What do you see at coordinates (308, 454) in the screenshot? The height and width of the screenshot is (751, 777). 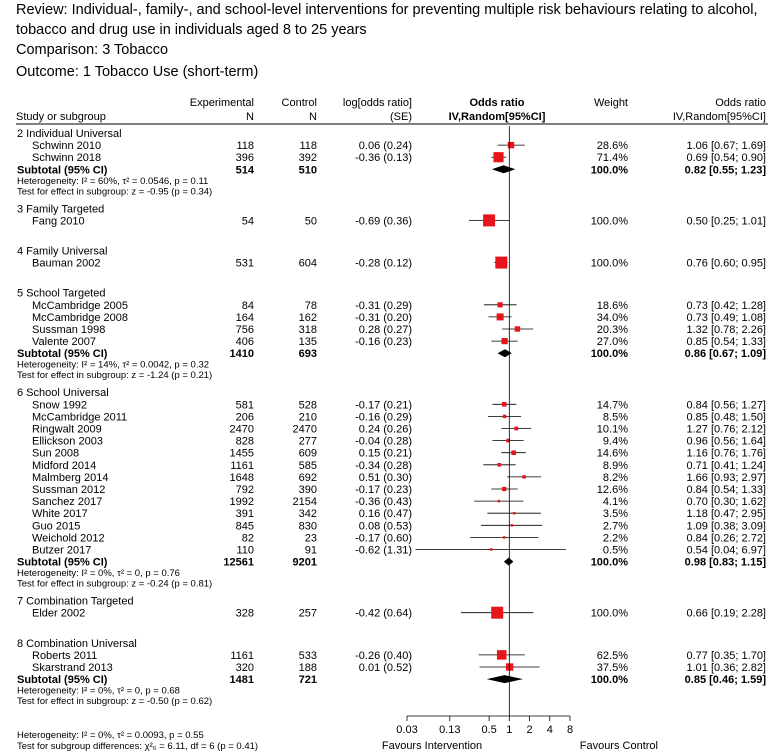 I see `study-ctrl-n: 609` at bounding box center [308, 454].